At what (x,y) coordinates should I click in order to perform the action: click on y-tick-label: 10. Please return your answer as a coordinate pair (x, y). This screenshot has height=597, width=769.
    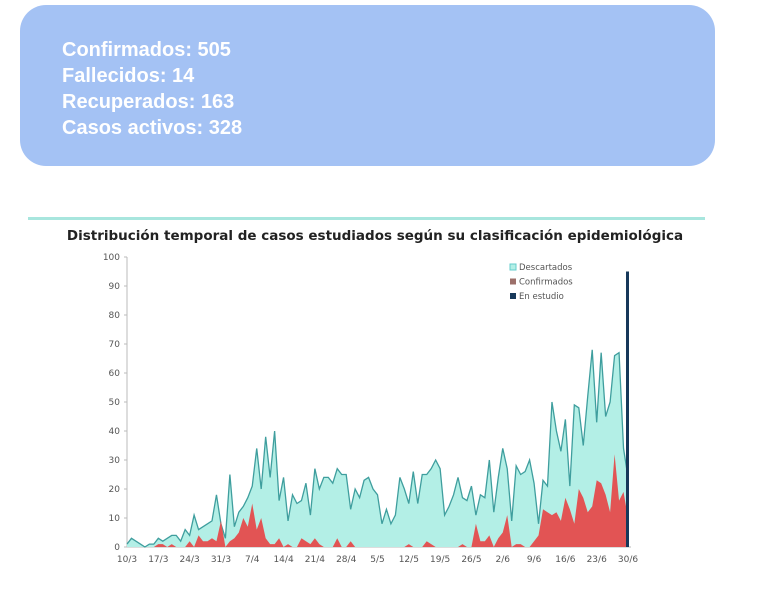
    Looking at the image, I should click on (115, 519).